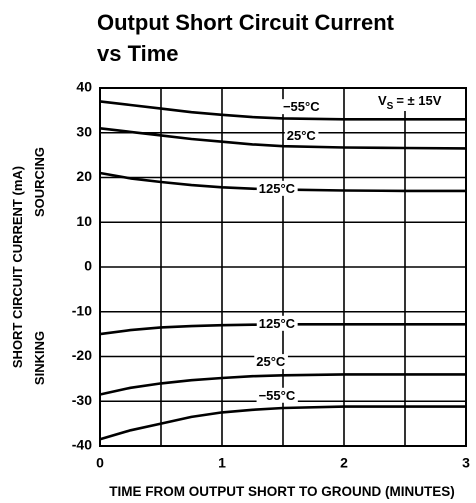 This screenshot has height=503, width=476. I want to click on x-tick-label: 2, so click(344, 463).